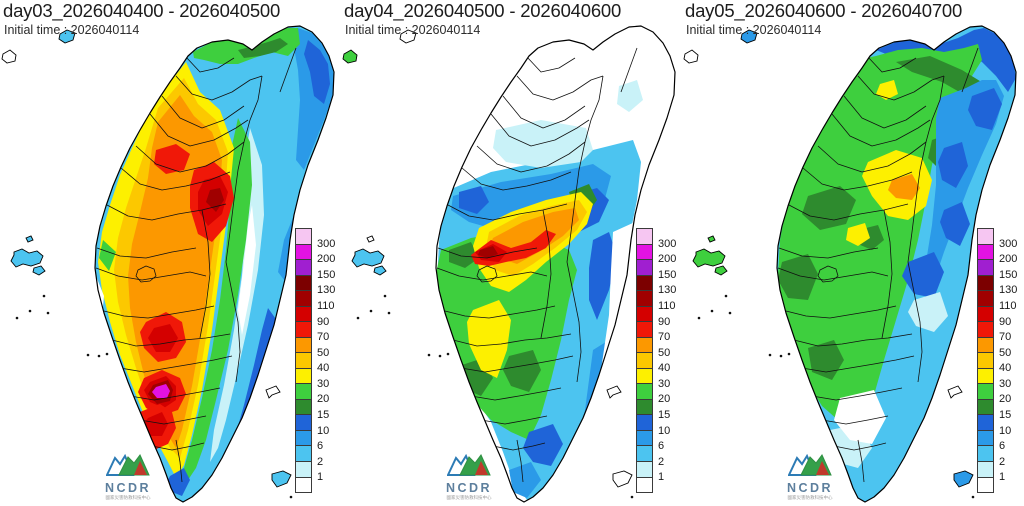 This screenshot has width=1024, height=506. What do you see at coordinates (709, 258) in the screenshot?
I see `penghu-main` at bounding box center [709, 258].